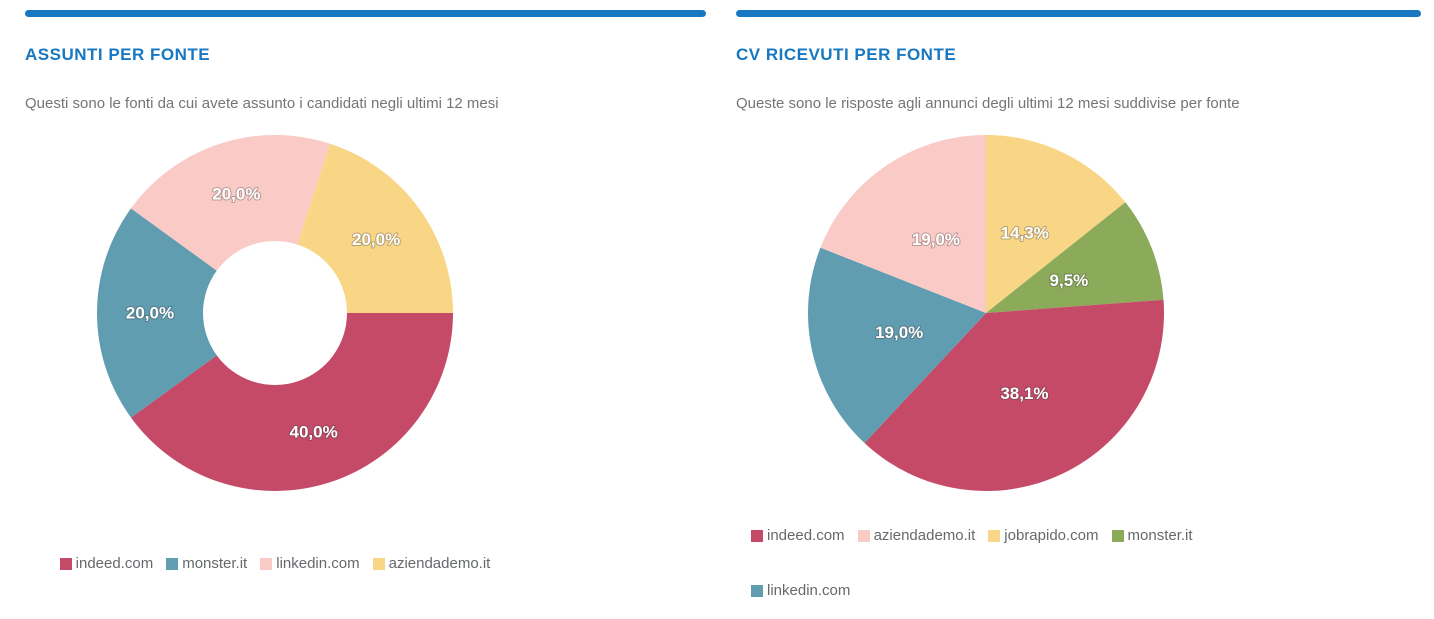 The width and height of the screenshot is (1434, 619). Describe the element at coordinates (1051, 535) in the screenshot. I see `legend-label: jobrapido.com` at that location.